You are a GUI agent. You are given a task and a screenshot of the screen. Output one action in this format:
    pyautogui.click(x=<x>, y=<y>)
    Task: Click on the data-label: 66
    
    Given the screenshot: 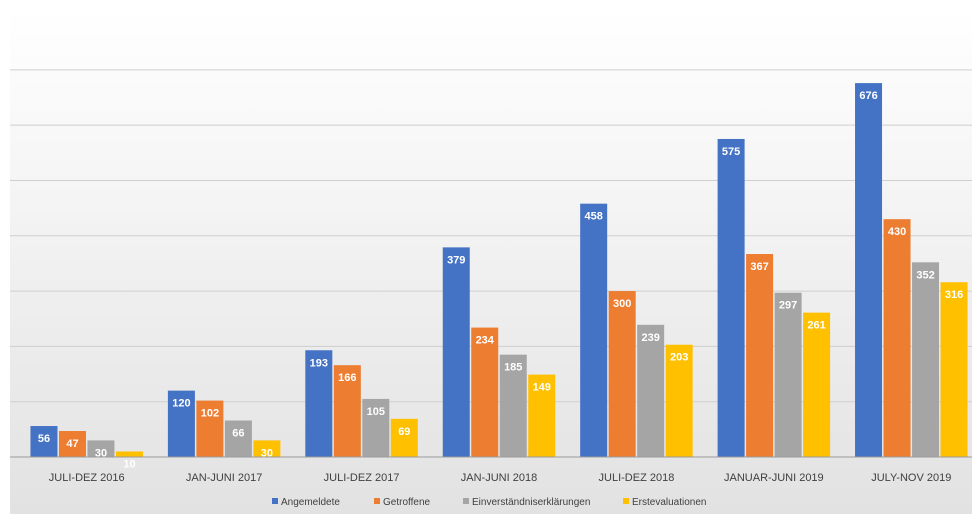 What is the action you would take?
    pyautogui.click(x=238, y=433)
    